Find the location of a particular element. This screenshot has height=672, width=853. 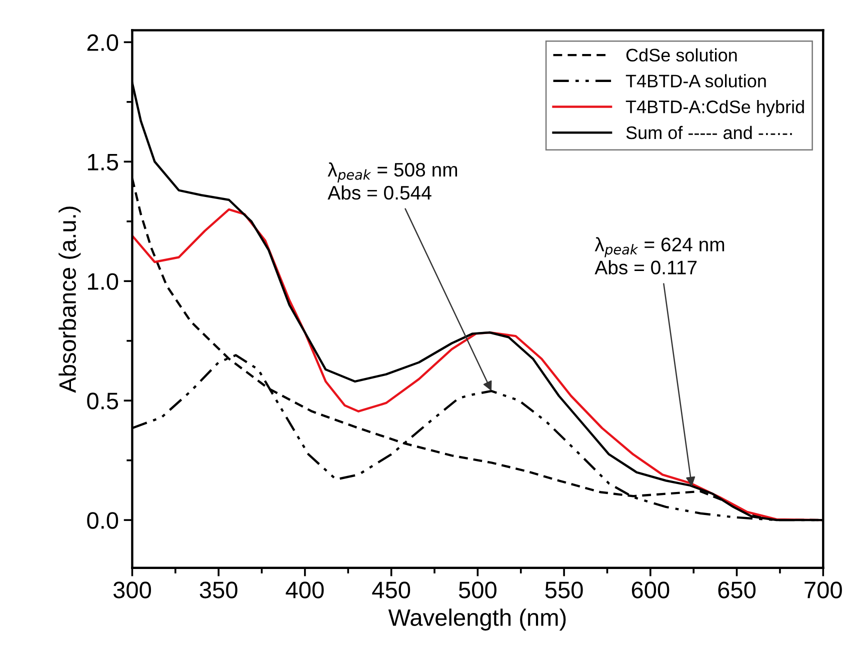

legend-label: T4BTD-A solution is located at coordinates (696, 81).